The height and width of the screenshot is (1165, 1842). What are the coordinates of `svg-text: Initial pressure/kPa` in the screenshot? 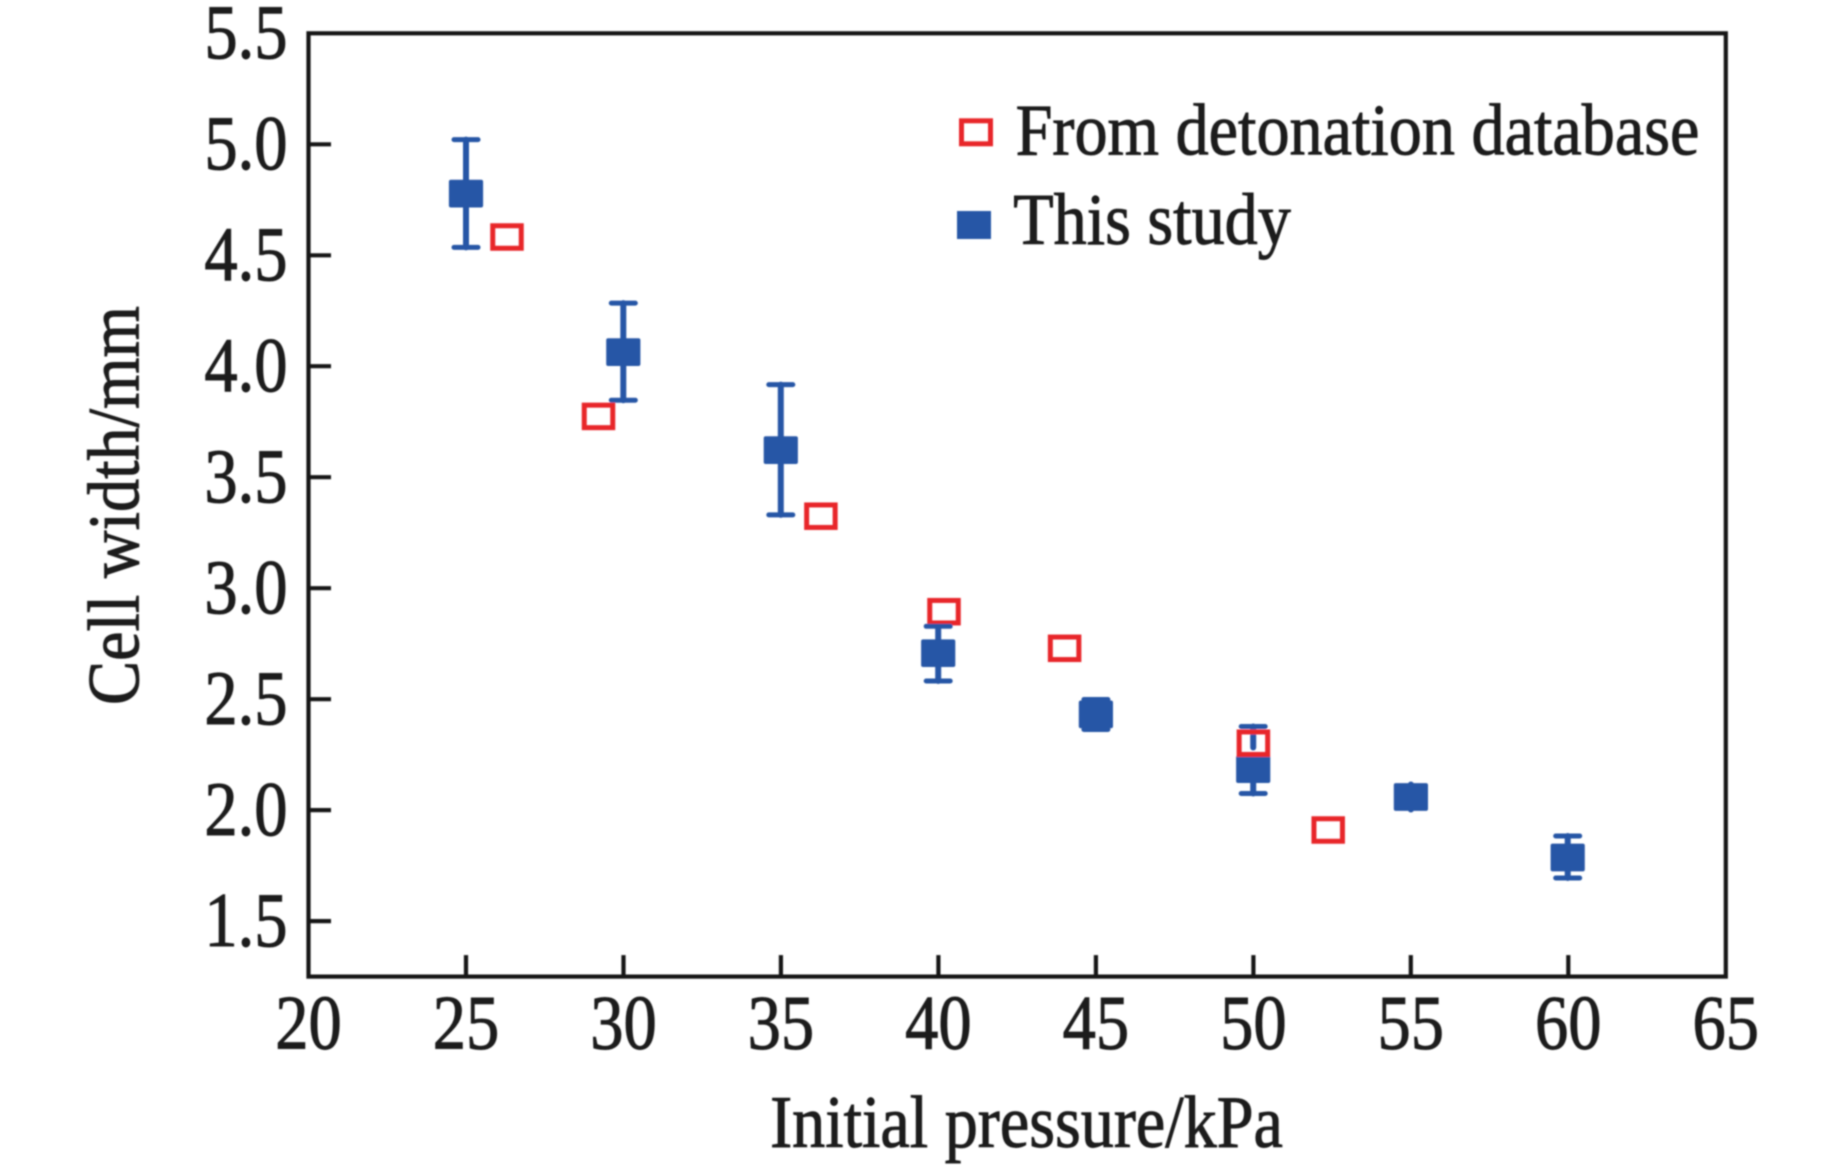 It's located at (1026, 1122).